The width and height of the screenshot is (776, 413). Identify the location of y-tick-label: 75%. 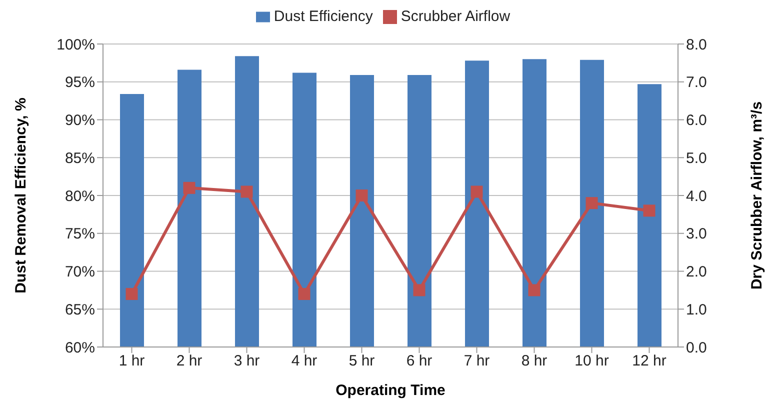
(79, 234).